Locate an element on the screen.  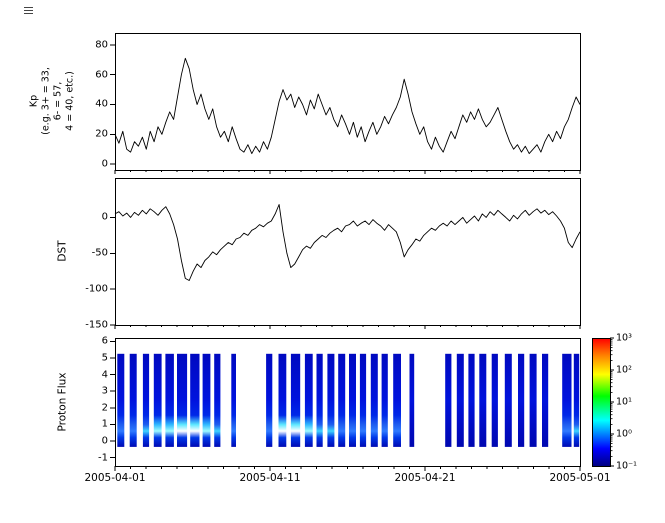
y-tick-label: 4 is located at coordinates (104, 375).